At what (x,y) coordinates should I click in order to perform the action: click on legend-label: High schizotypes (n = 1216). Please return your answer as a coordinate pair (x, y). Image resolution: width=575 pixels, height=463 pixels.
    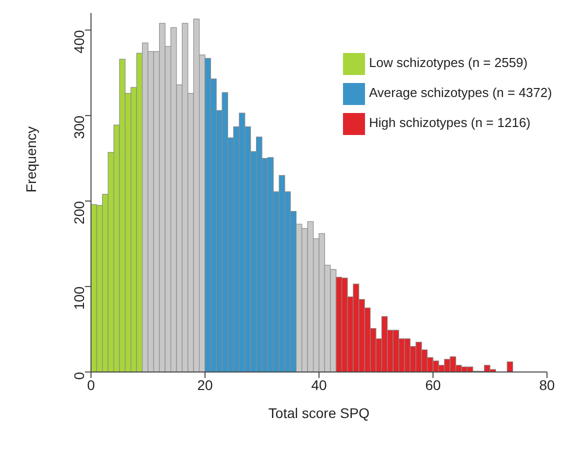
    Looking at the image, I should click on (450, 122).